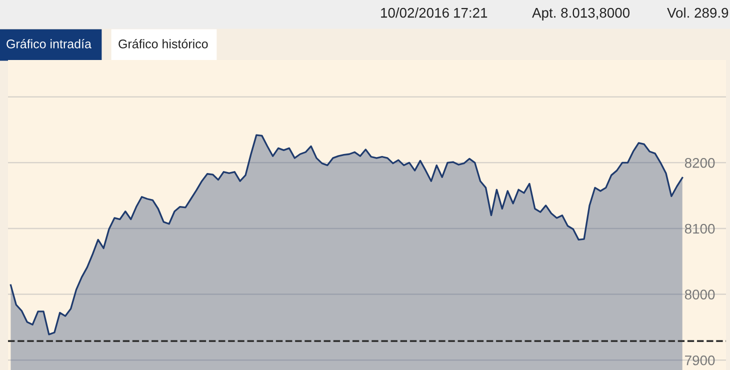 This screenshot has height=370, width=730. Describe the element at coordinates (163, 43) in the screenshot. I see `text: Gráfico histórico` at that location.